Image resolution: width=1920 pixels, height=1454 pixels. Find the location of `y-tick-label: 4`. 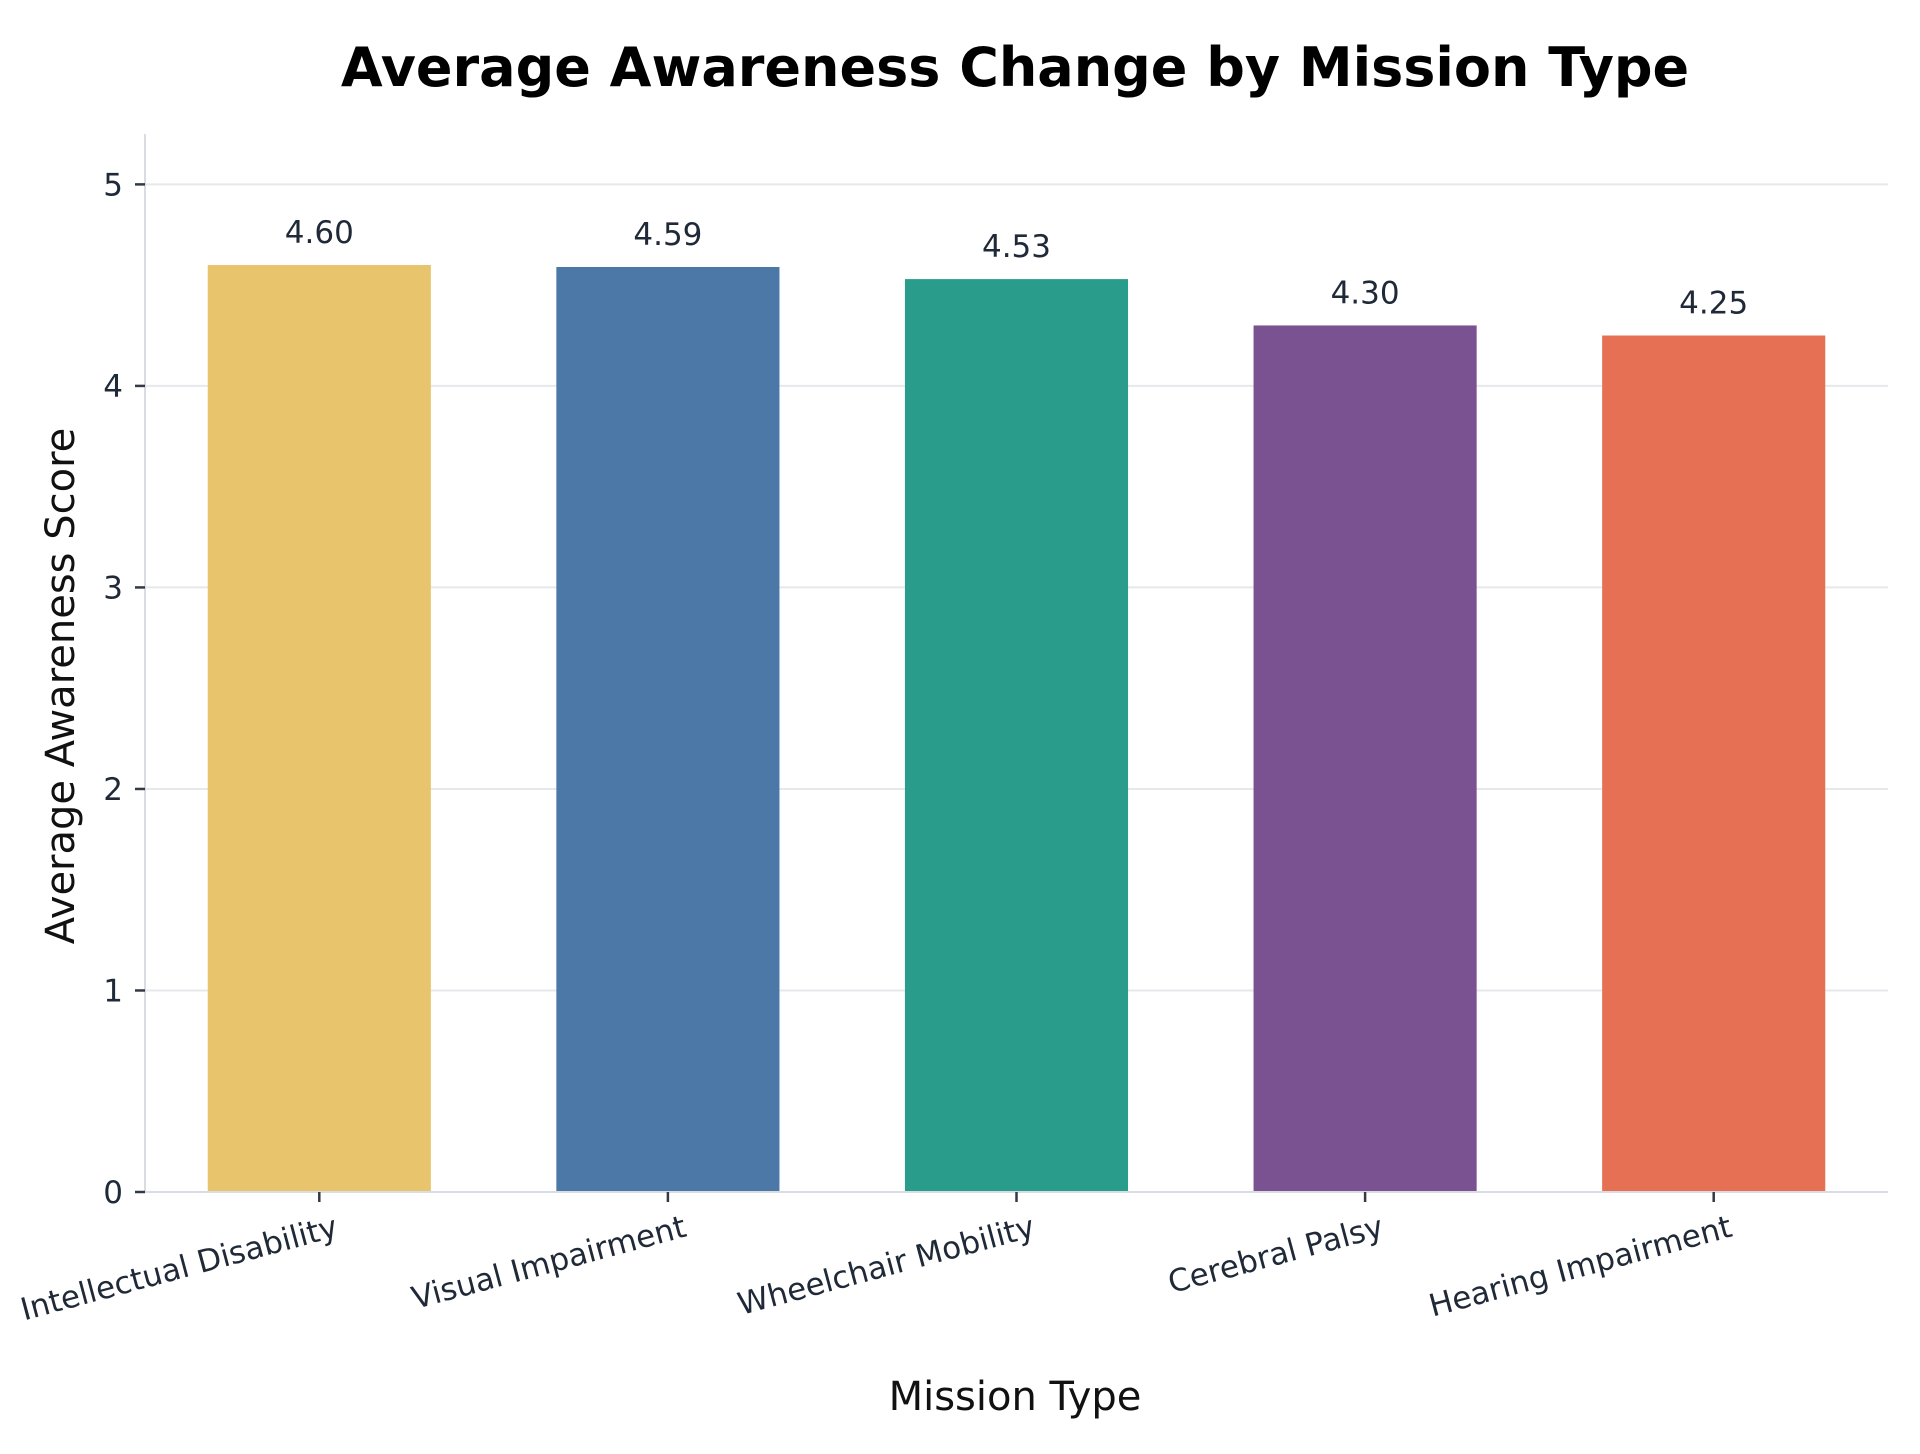

y-tick-label: 4 is located at coordinates (113, 387).